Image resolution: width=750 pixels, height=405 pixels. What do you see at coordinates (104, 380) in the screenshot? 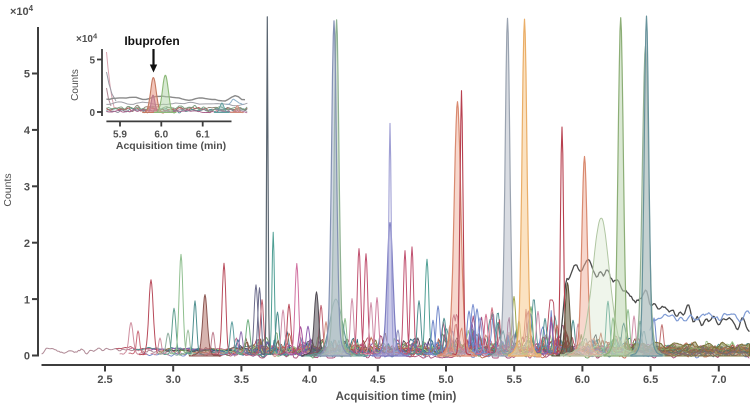
I see `svg-text: 2.5` at bounding box center [104, 380].